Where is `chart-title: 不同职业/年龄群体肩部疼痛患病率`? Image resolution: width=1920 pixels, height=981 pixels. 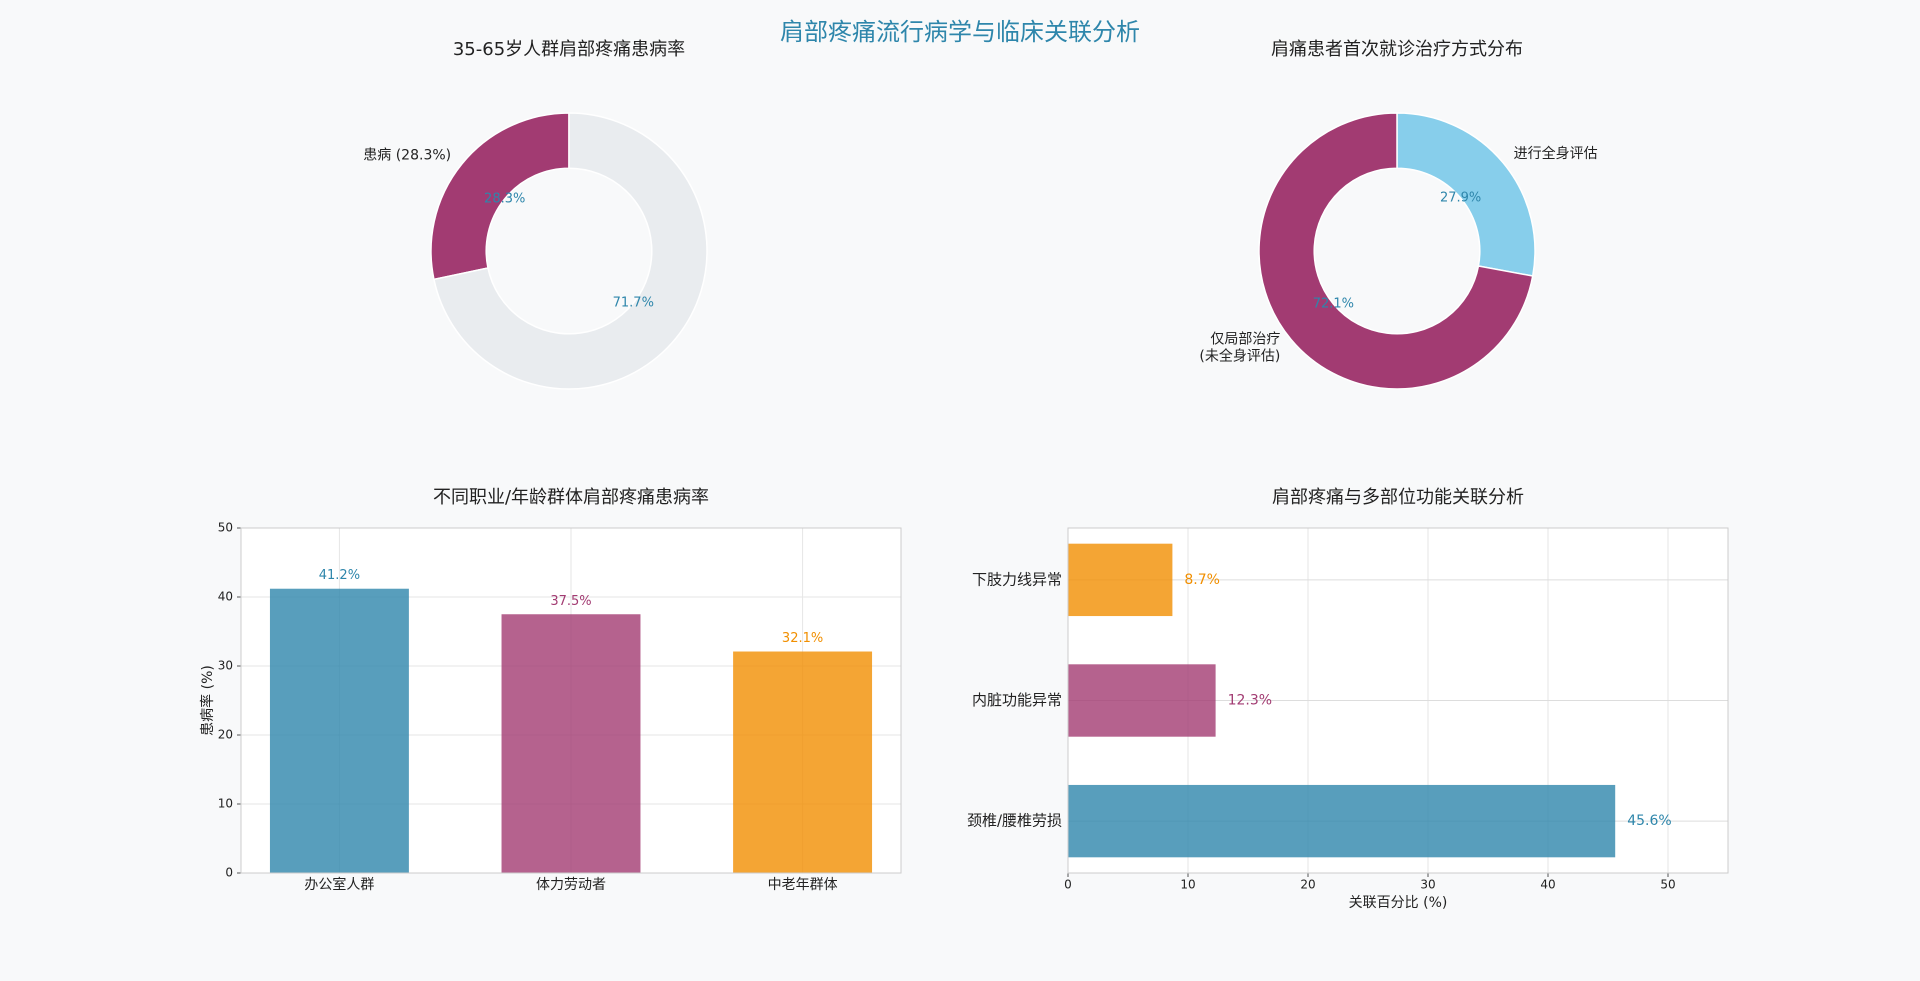
chart-title: 不同职业/年龄群体肩部疼痛患病率 is located at coordinates (571, 497).